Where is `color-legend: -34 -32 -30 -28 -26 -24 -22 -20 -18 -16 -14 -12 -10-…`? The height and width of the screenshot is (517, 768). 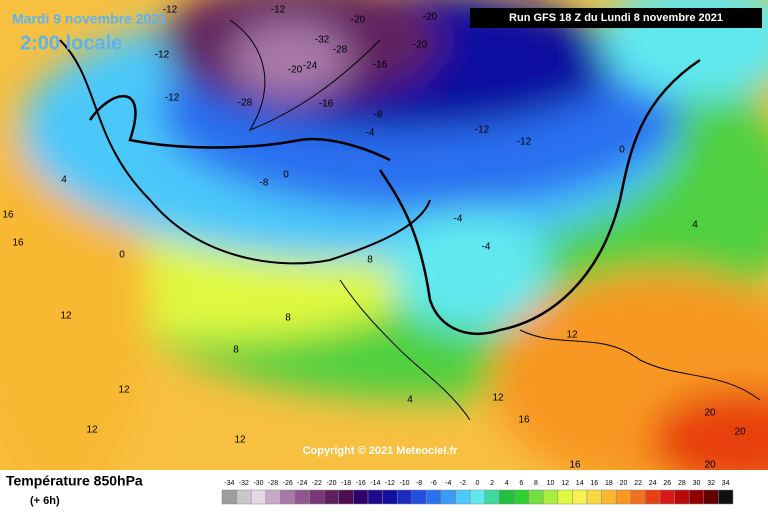
color-legend: -34 -32 -30 -28 -26 -24 -22 -20 -18 -16 -14 -12 -10-… is located at coordinates (477, 492).